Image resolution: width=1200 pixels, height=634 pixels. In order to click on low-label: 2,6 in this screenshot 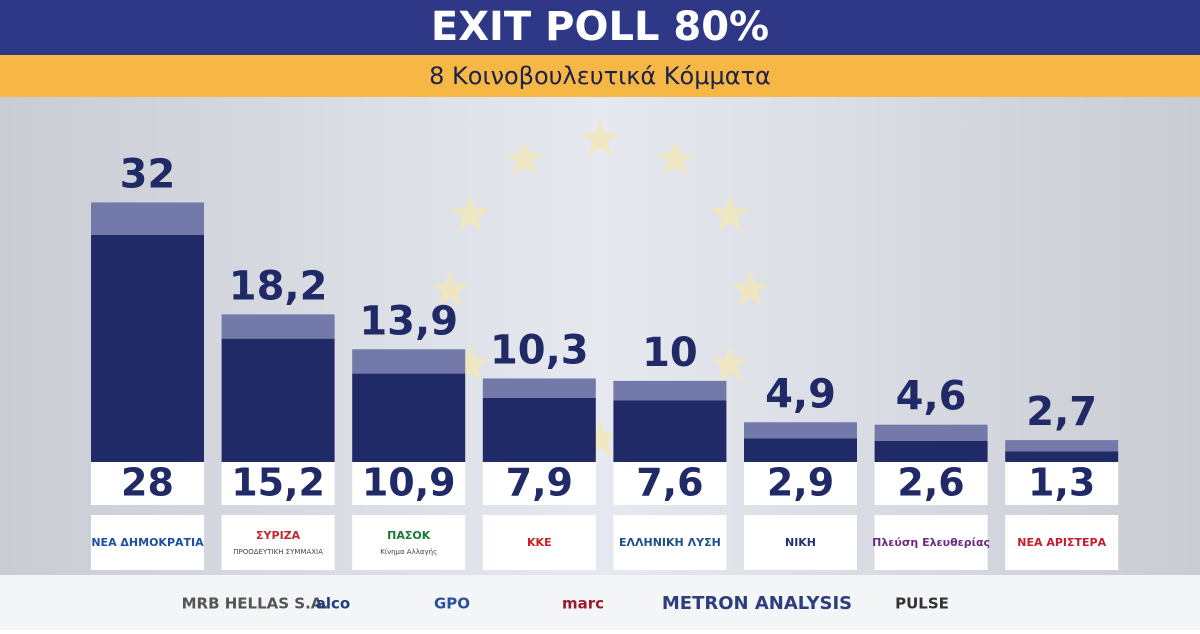, I will do `click(930, 483)`.